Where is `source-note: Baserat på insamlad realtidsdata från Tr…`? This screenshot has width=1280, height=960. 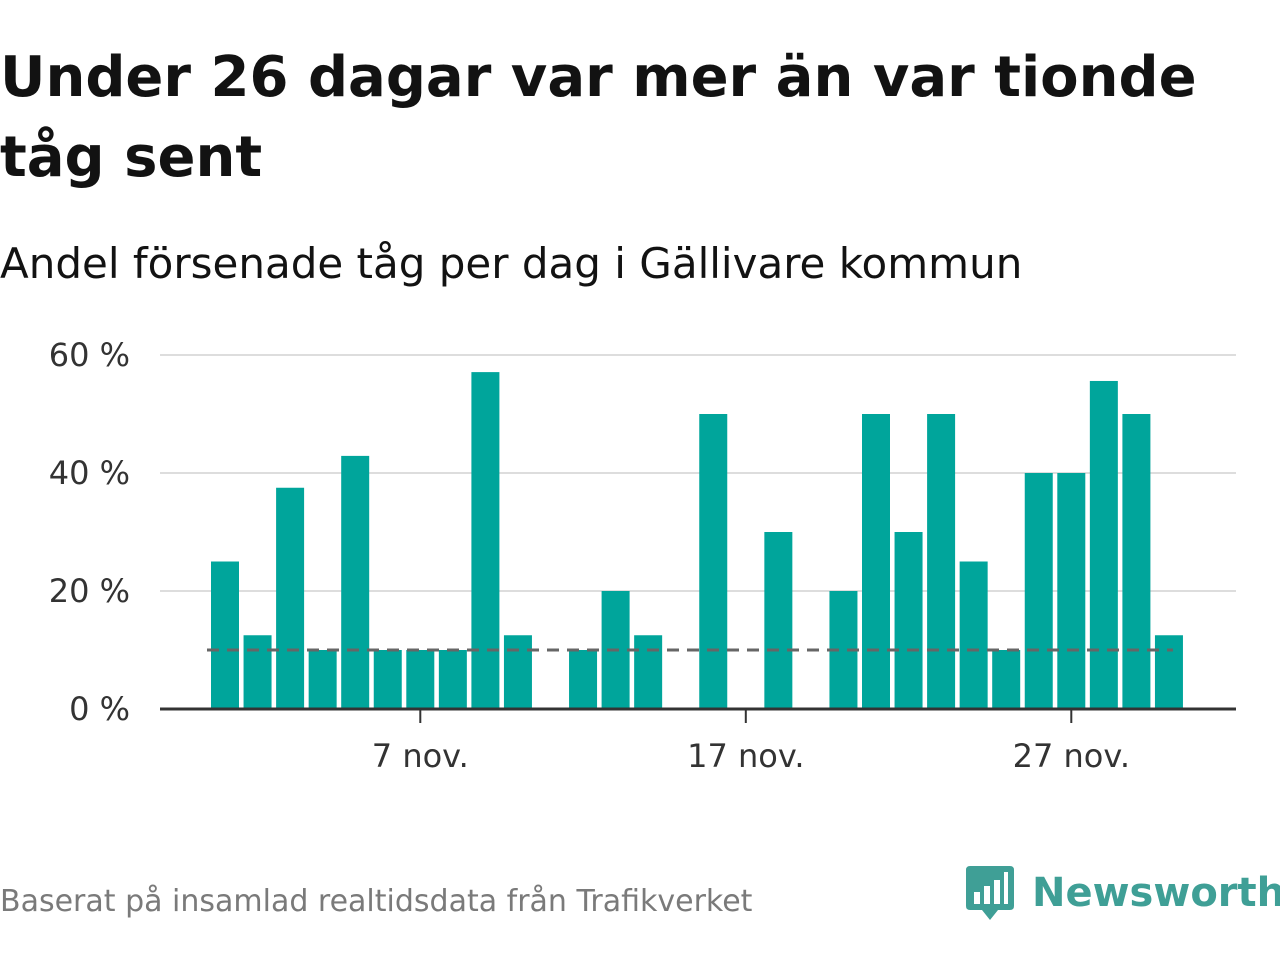 source-note: Baserat på insamlad realtidsdata från Tr… is located at coordinates (376, 901).